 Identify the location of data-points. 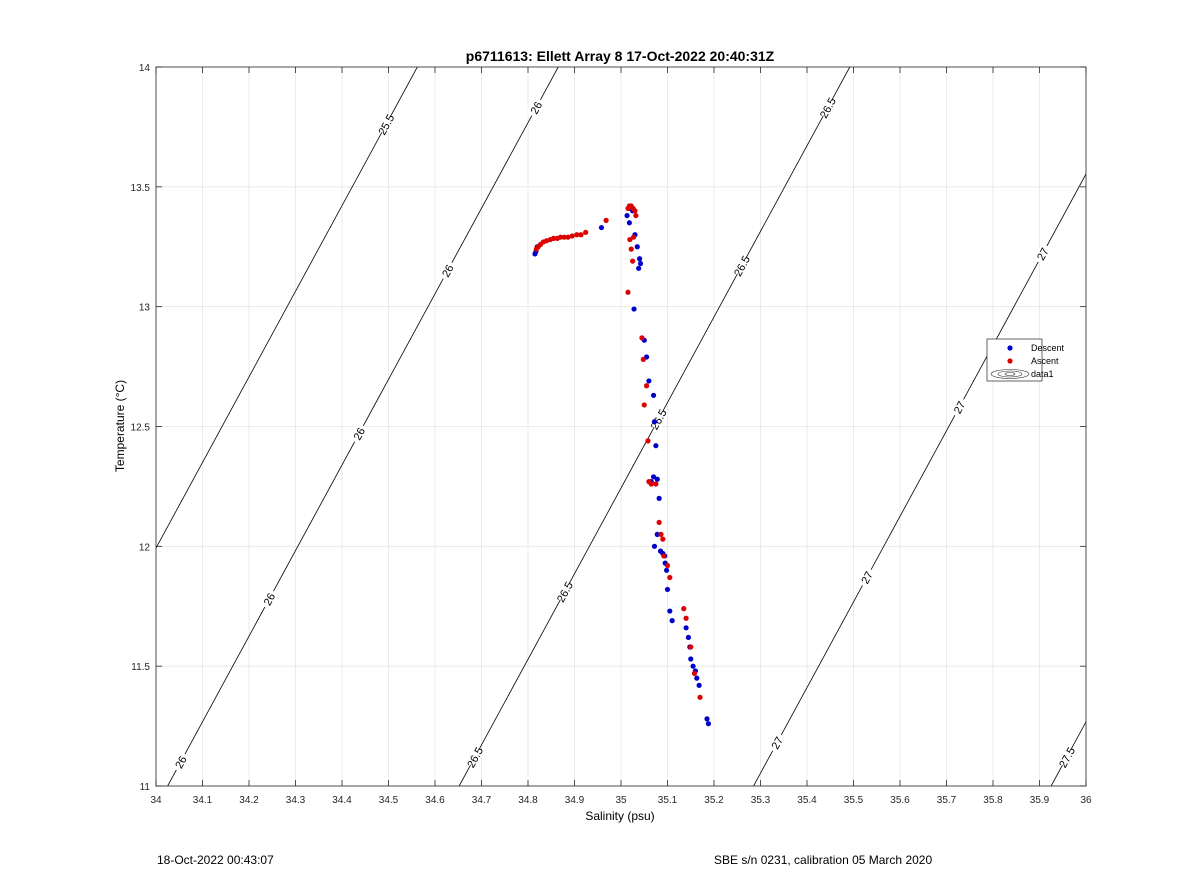
(622, 465).